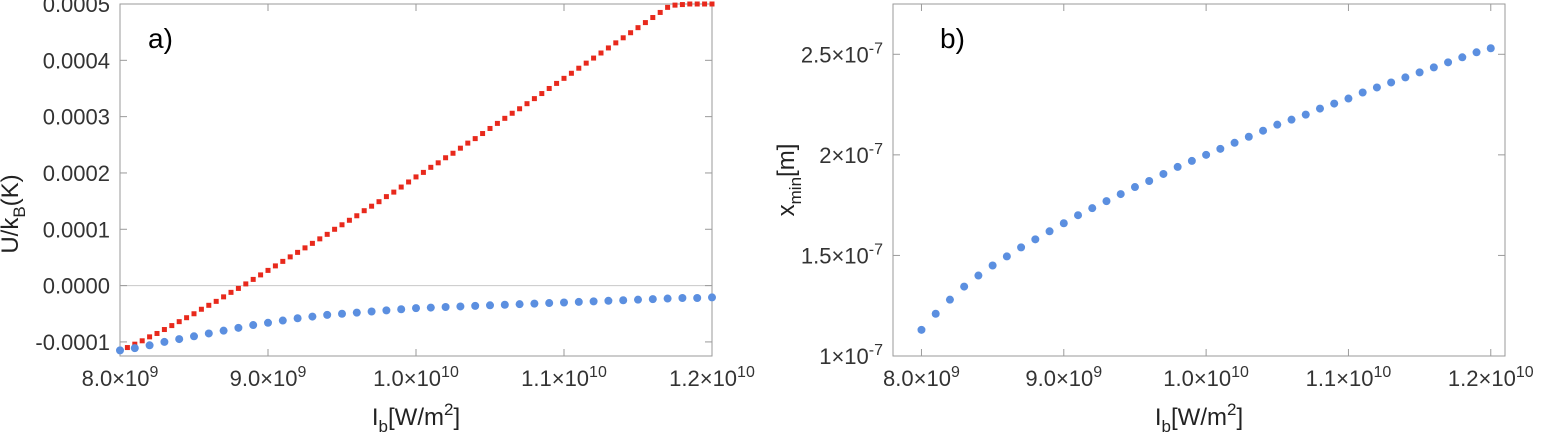 The width and height of the screenshot is (1546, 437). What do you see at coordinates (76, 173) in the screenshot?
I see `y-tick-label: 0.0002` at bounding box center [76, 173].